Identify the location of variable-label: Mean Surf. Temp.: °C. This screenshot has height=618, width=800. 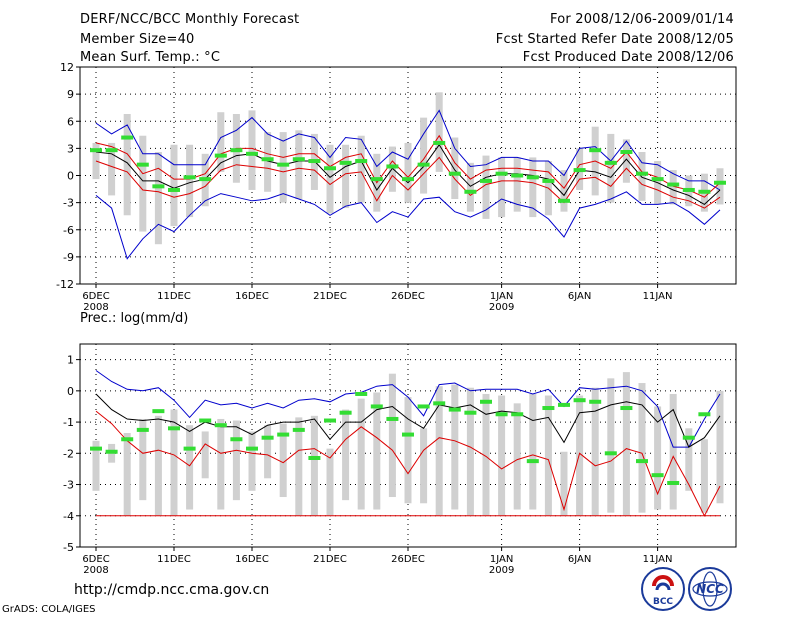
(150, 57).